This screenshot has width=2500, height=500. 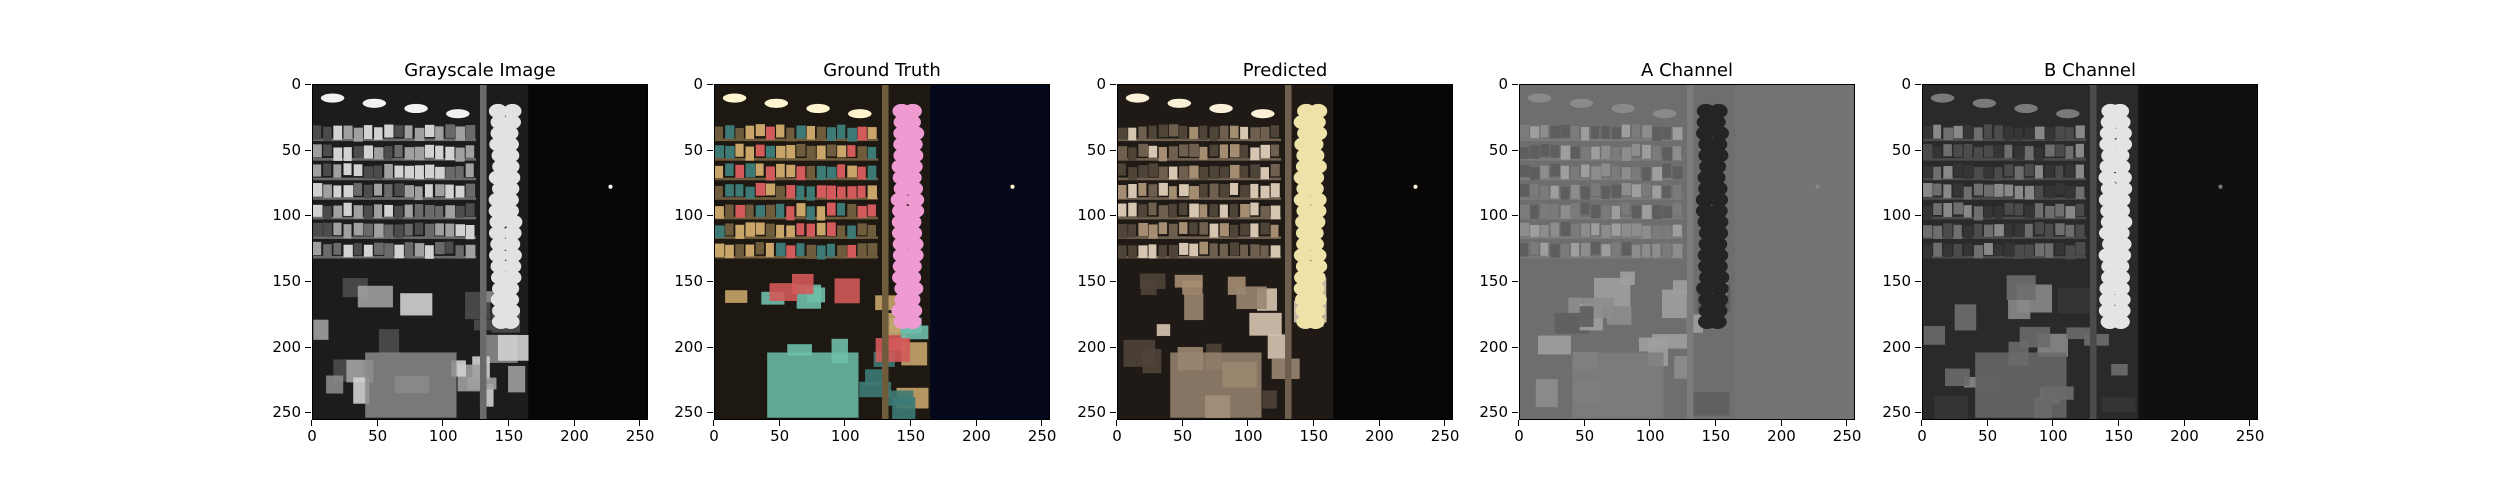 What do you see at coordinates (2053, 432) in the screenshot?
I see `x-tick-label: 100` at bounding box center [2053, 432].